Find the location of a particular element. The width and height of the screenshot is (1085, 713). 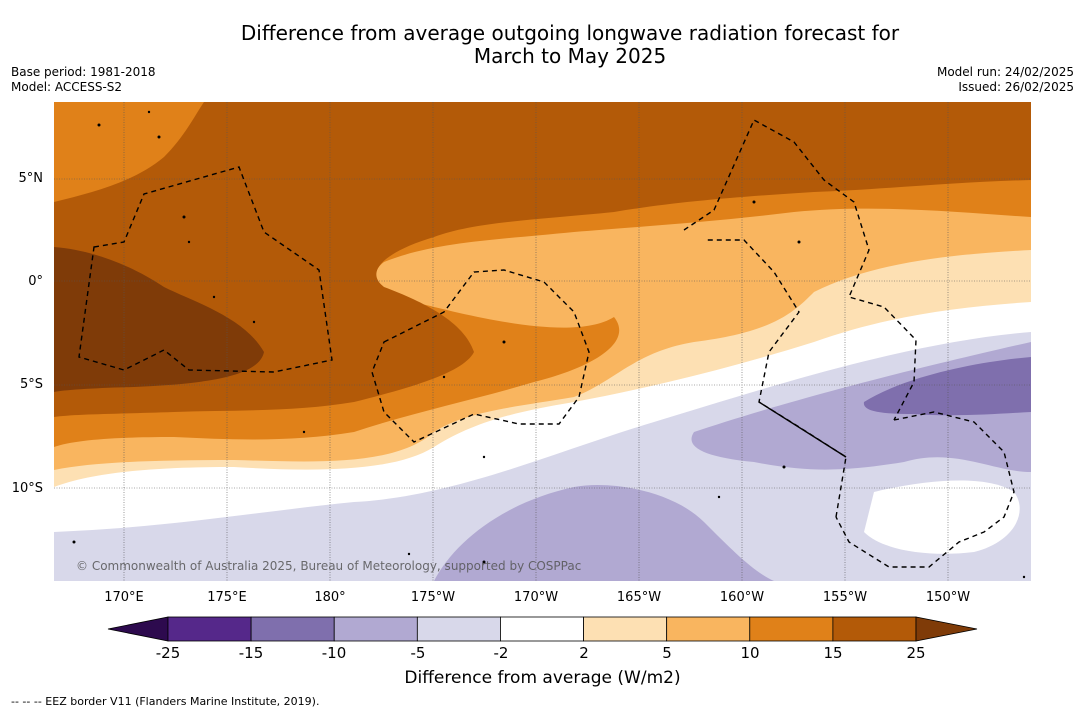

cb-label-15: 15 is located at coordinates (833, 653).